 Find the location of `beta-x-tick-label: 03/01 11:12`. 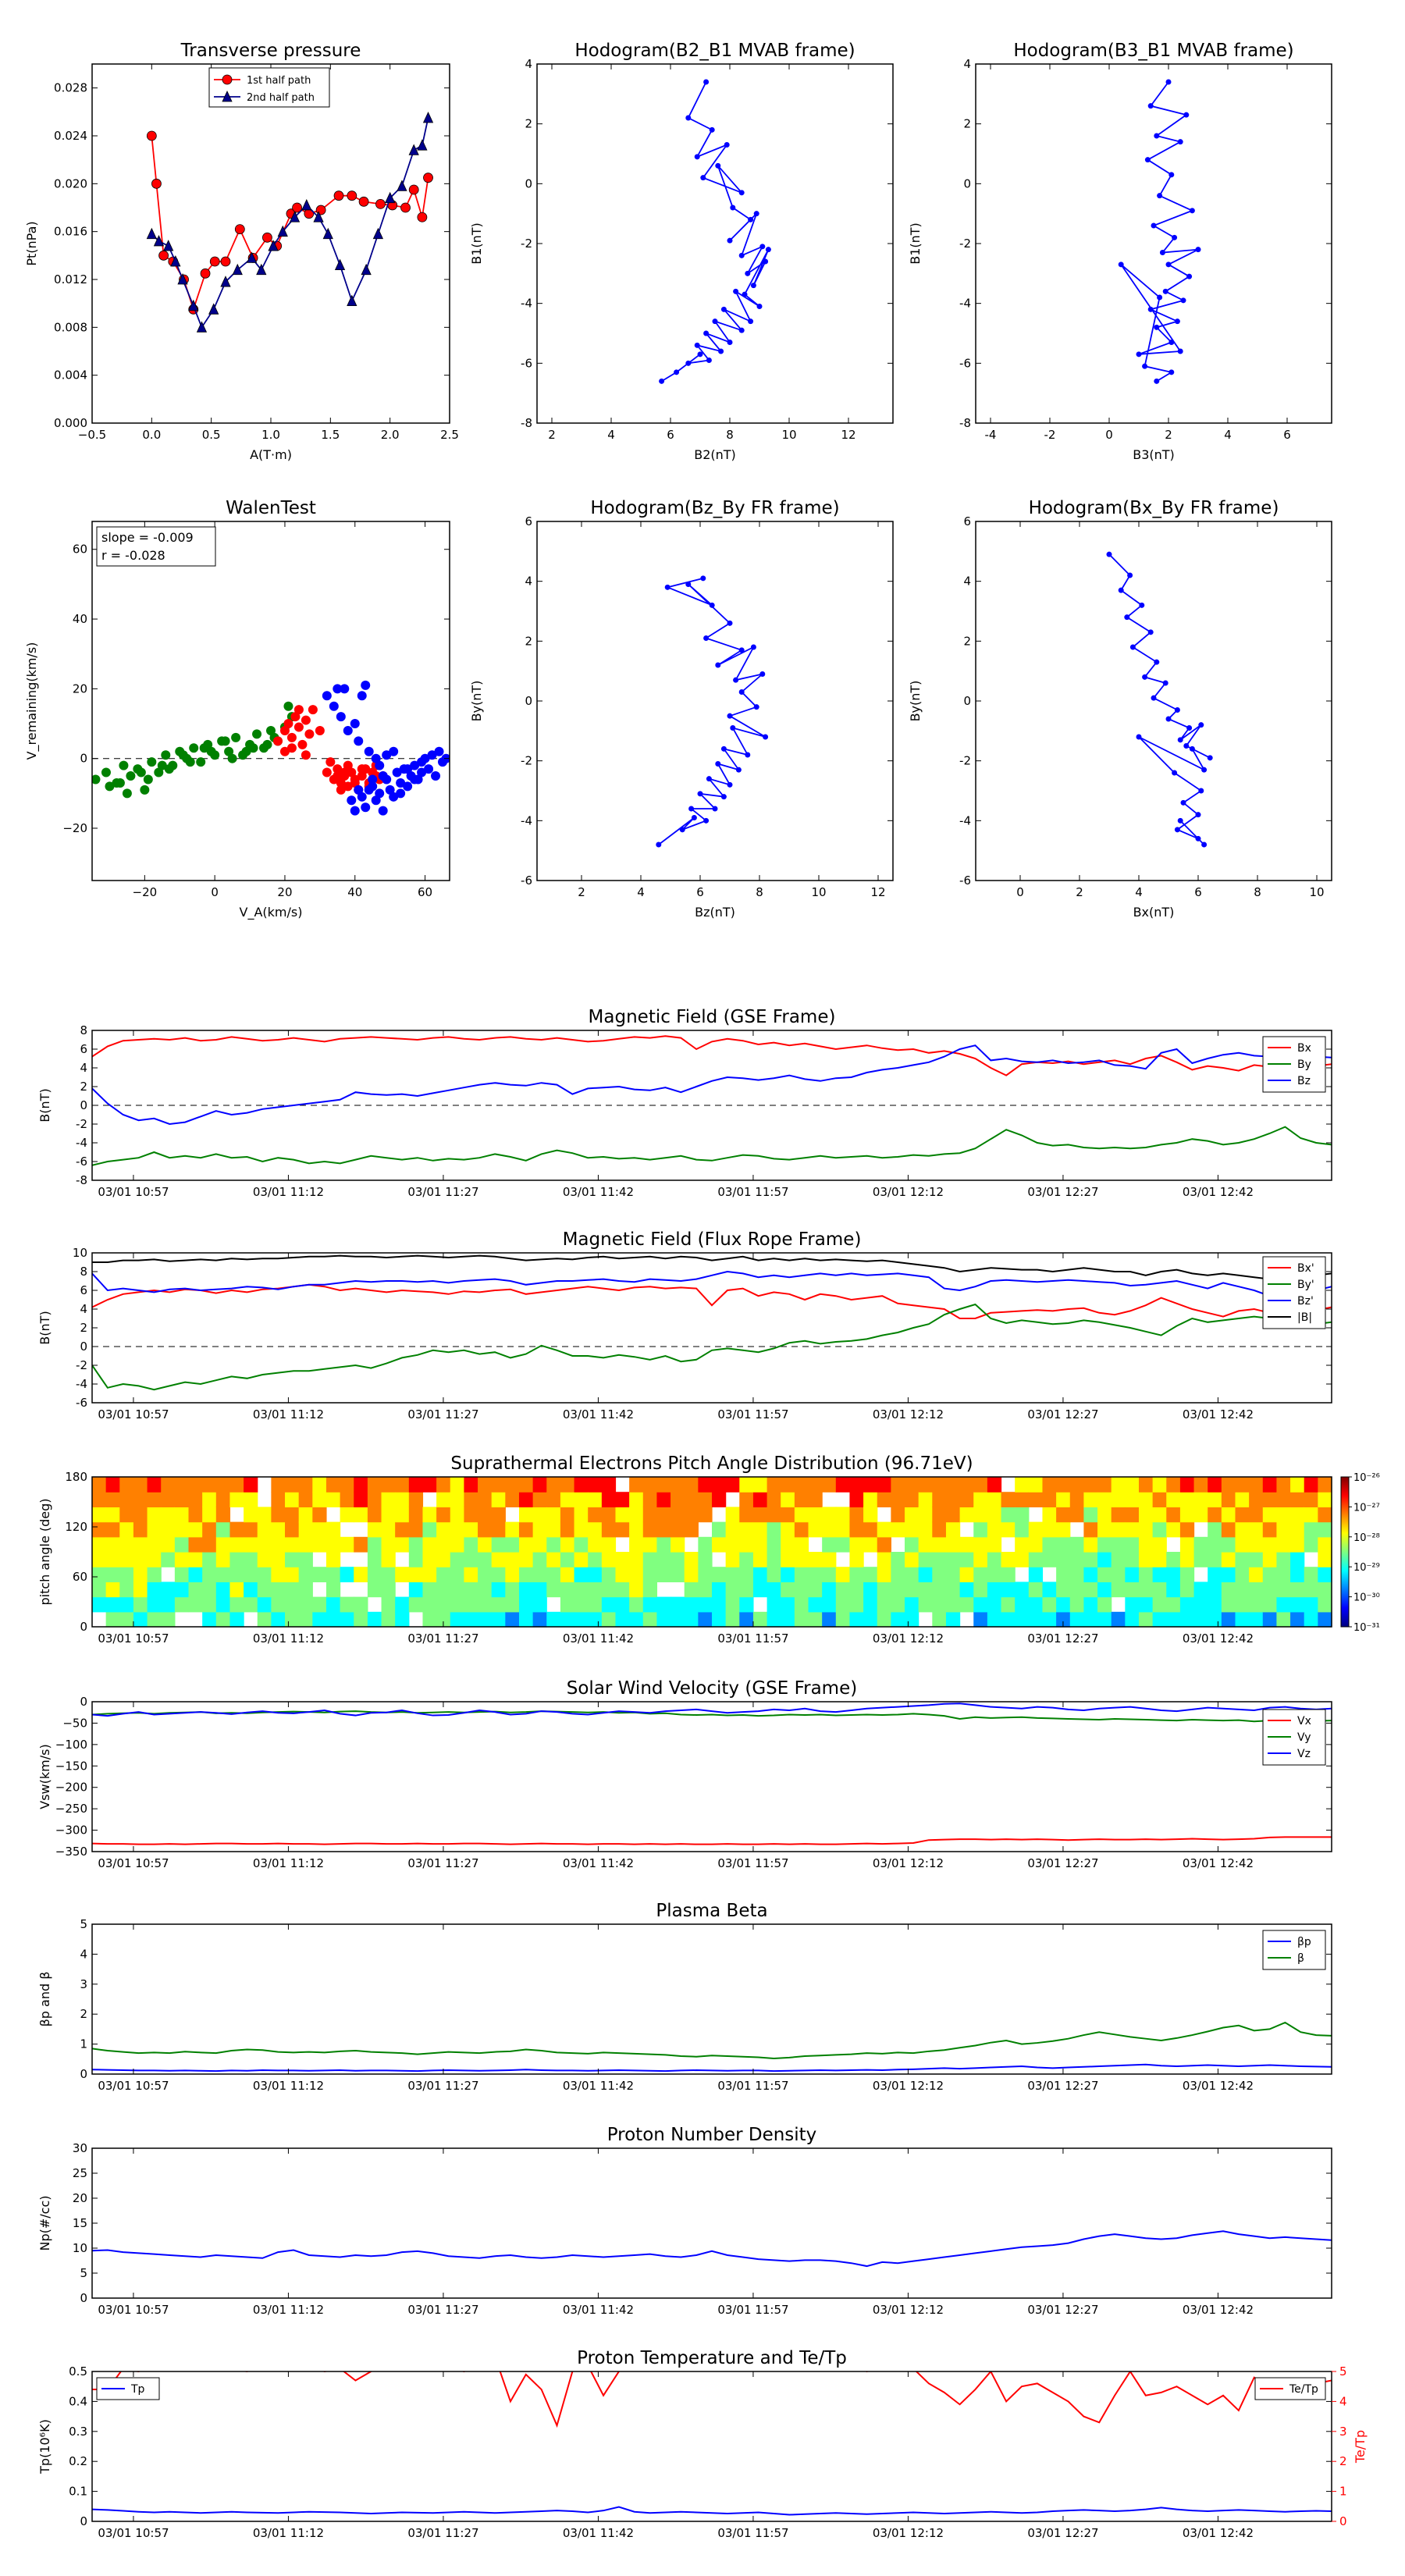

beta-x-tick-label: 03/01 11:12 is located at coordinates (288, 2086).